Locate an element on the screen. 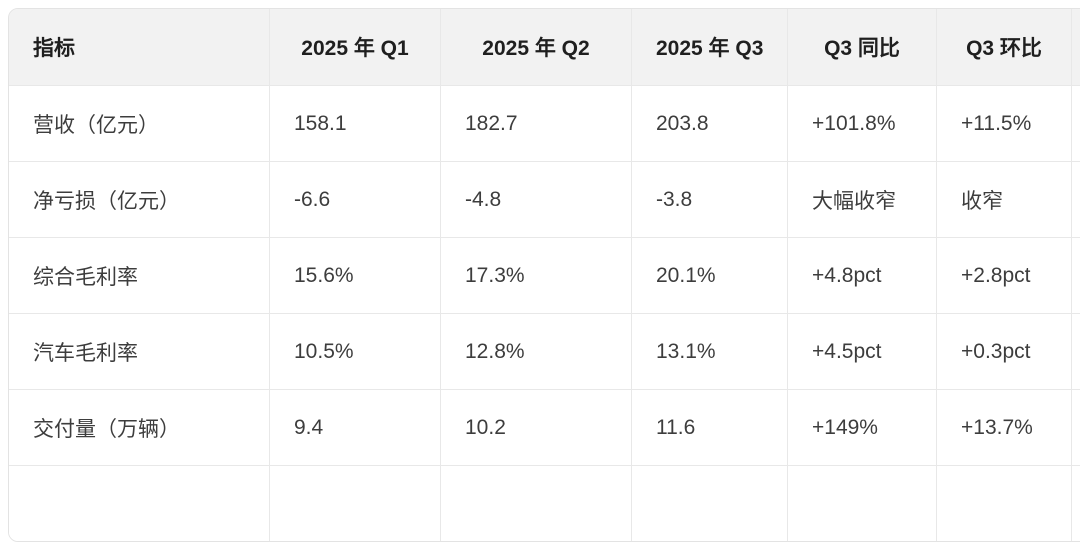 The image size is (1080, 542). table-cell: 10.5% is located at coordinates (355, 352).